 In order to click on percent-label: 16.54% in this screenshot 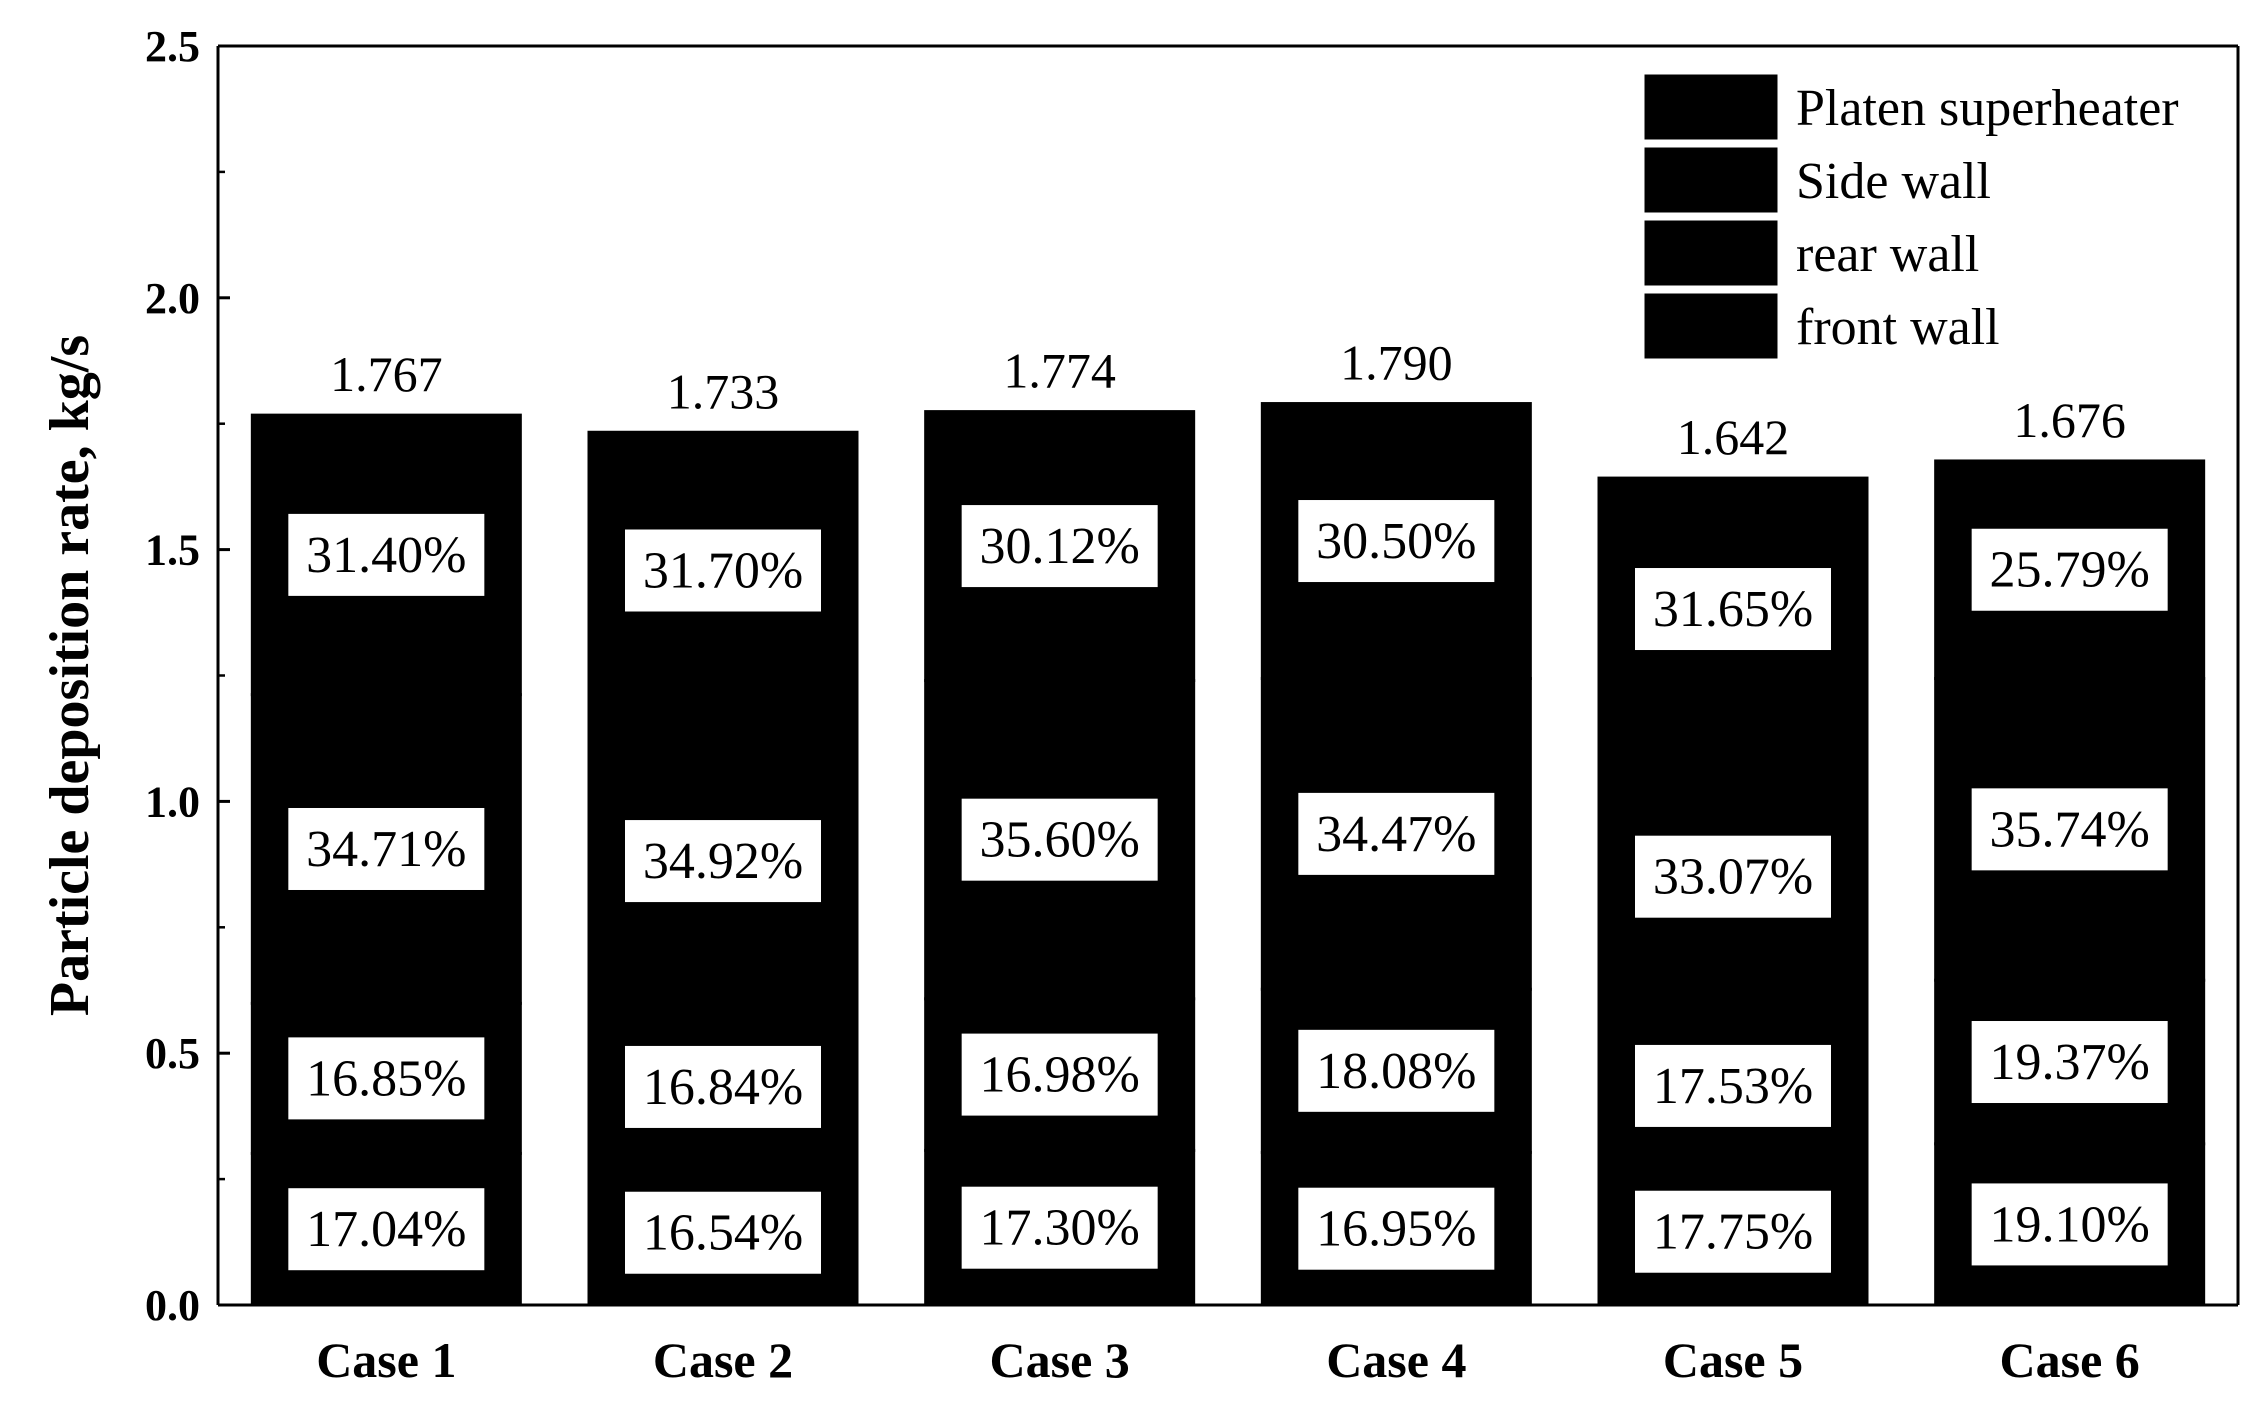, I will do `click(723, 1233)`.